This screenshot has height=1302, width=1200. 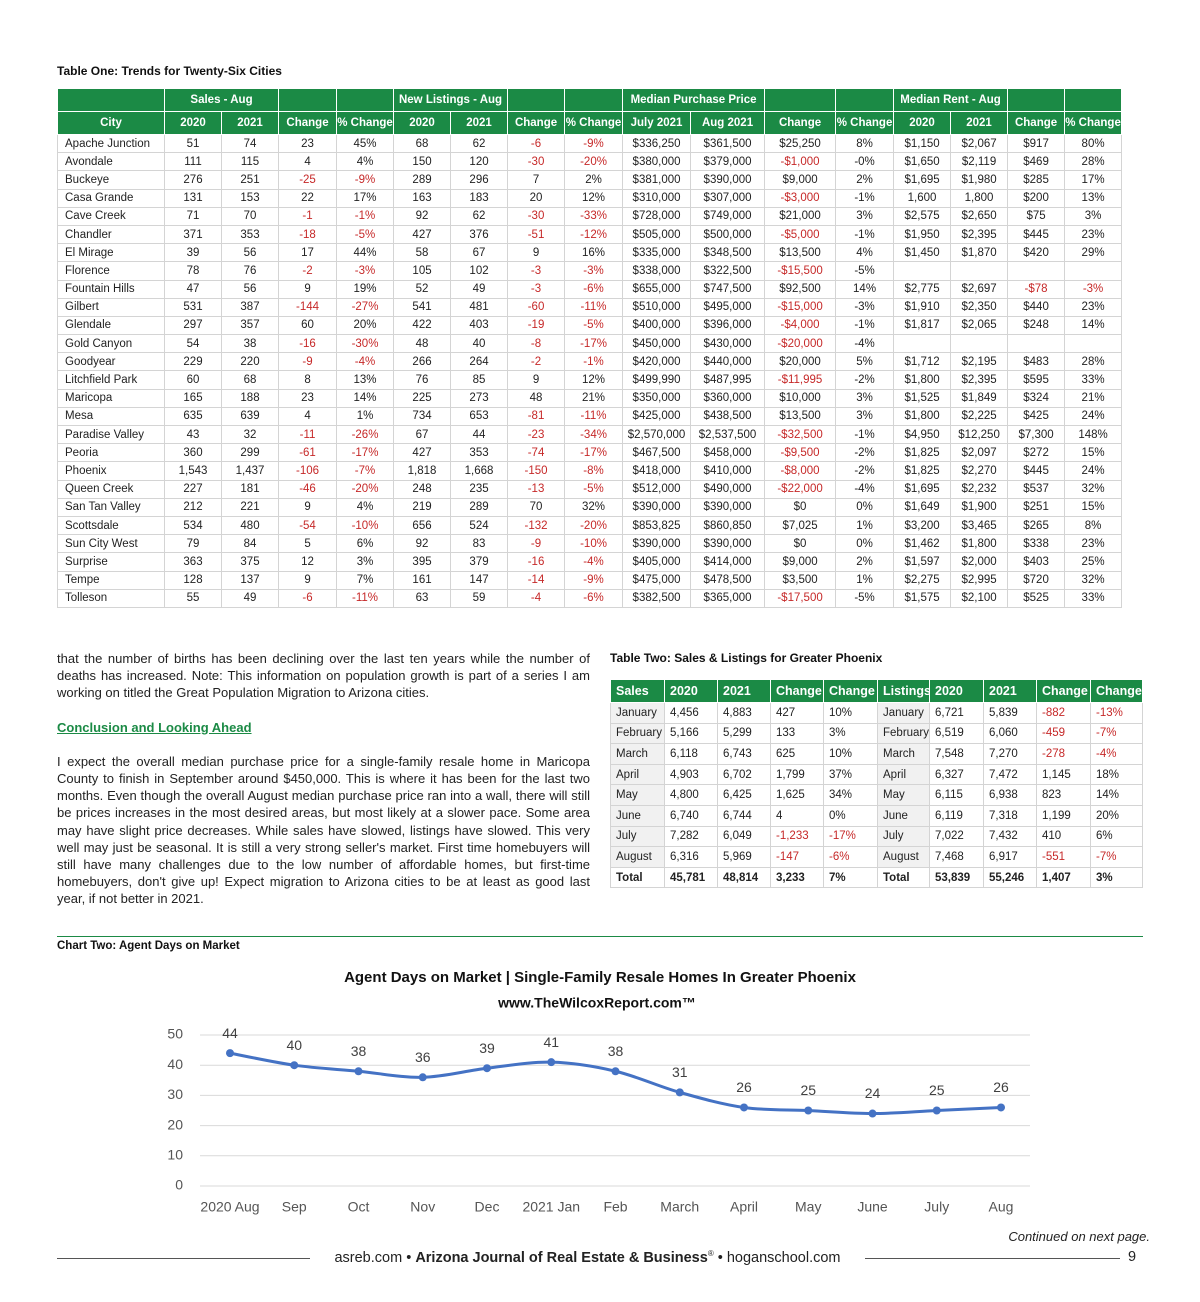 What do you see at coordinates (536, 325) in the screenshot?
I see `value-cell: -19` at bounding box center [536, 325].